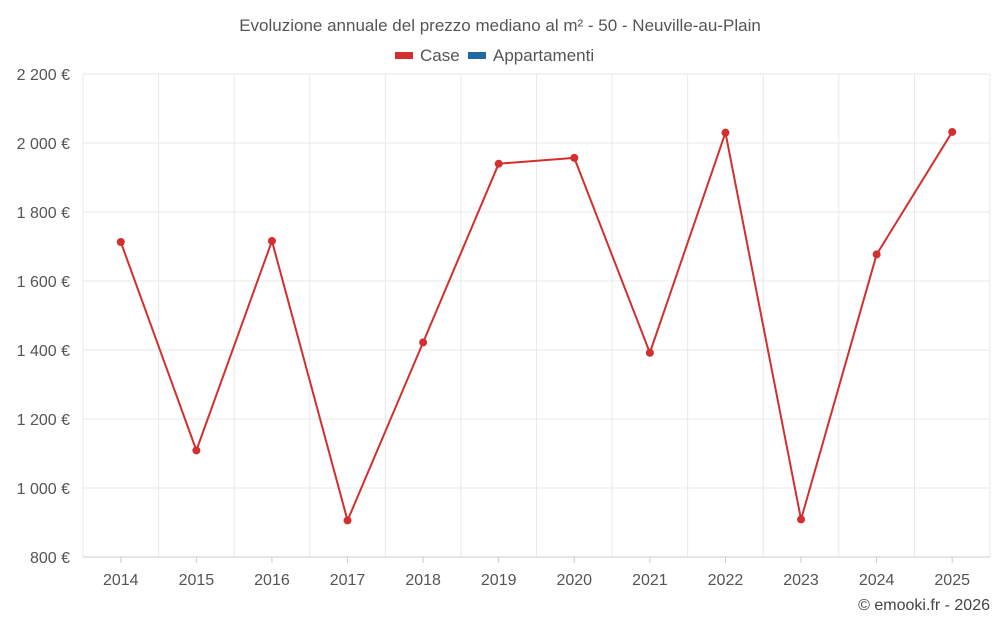 This screenshot has width=1000, height=625. Describe the element at coordinates (43, 489) in the screenshot. I see `y-tick-label: 1 000 €` at that location.